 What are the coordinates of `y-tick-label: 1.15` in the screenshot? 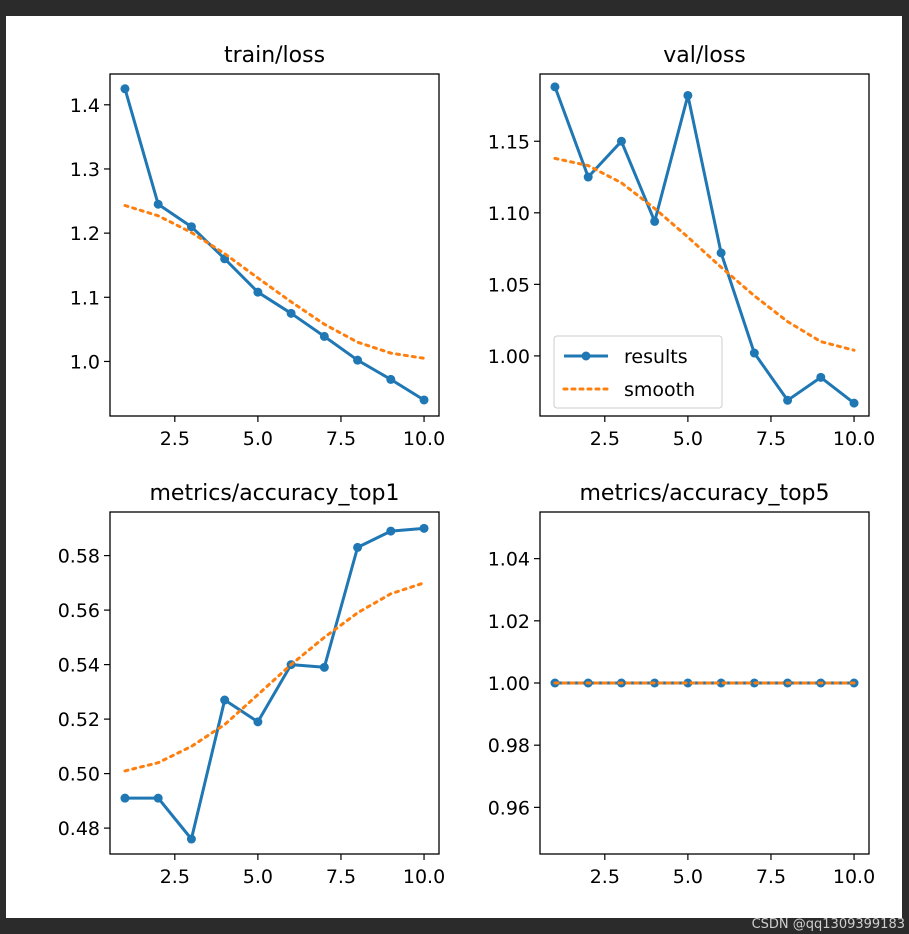 It's located at (509, 142).